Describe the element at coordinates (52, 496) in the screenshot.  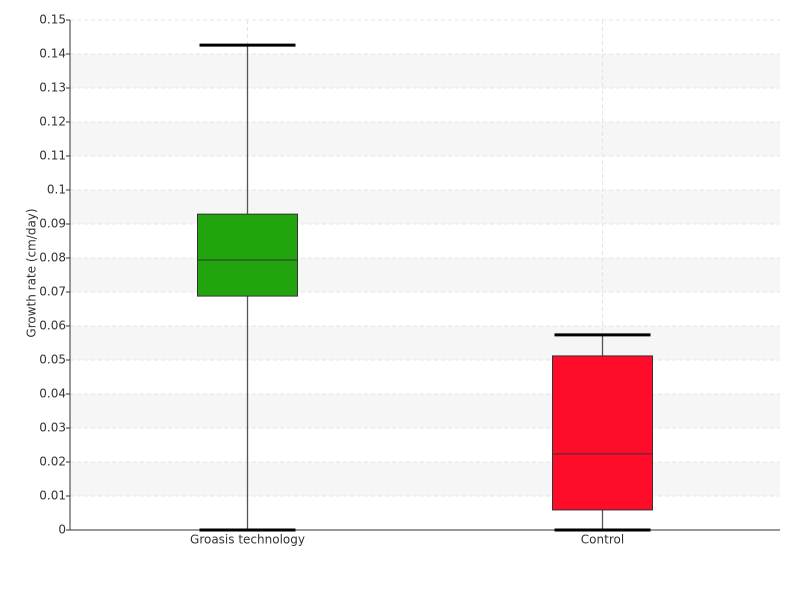
I see `y-tick-label: 0.01` at that location.